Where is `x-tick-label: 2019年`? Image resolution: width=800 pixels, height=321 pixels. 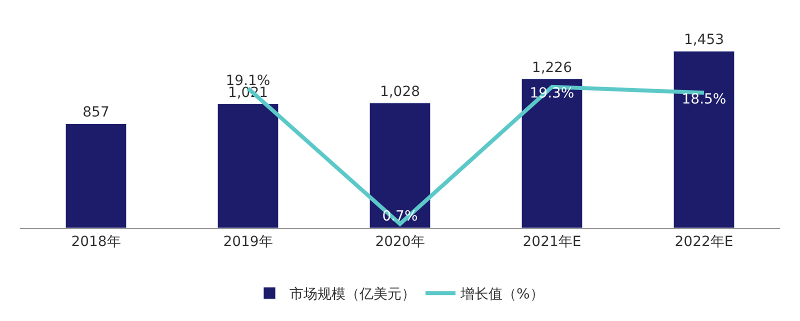 x-tick-label: 2019年 is located at coordinates (248, 242).